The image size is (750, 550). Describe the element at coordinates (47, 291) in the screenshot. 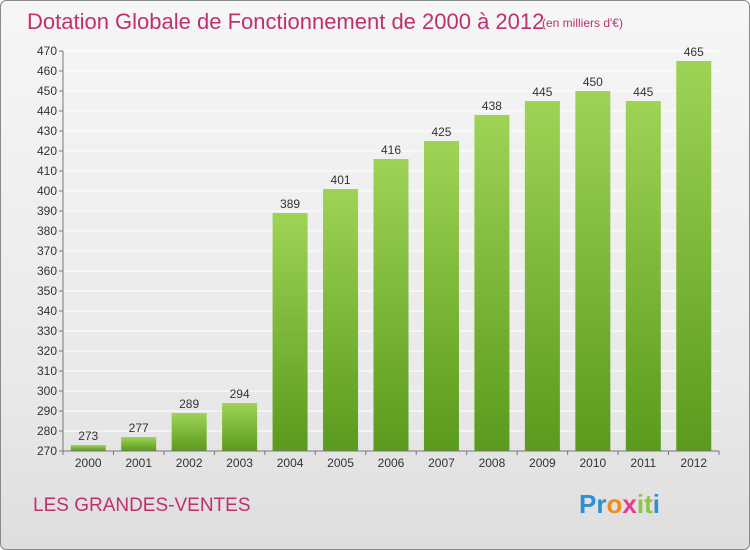

I see `y-tick-label: 350` at that location.